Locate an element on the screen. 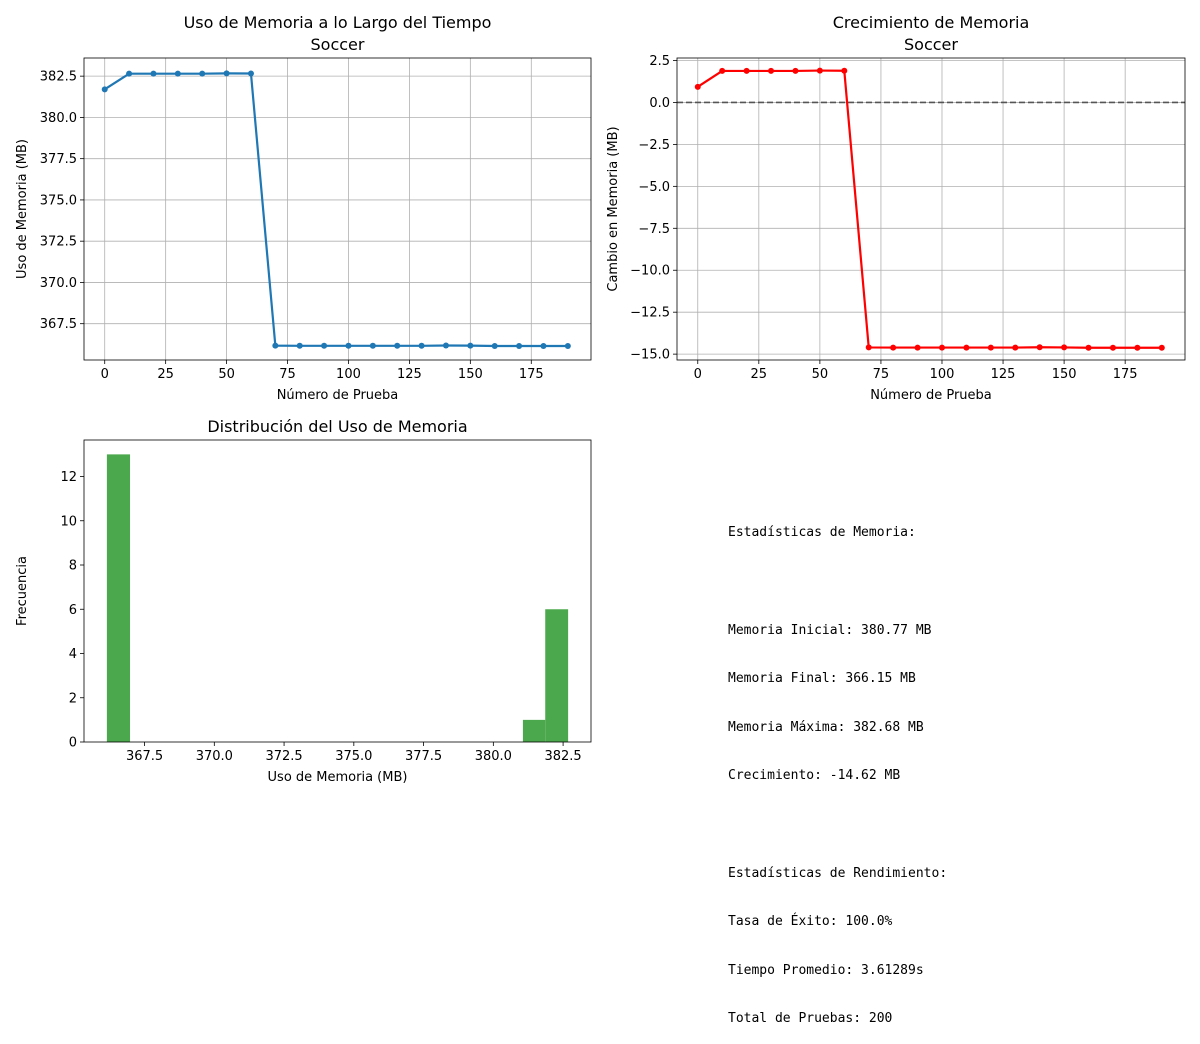 The image size is (1200, 1044). memory-distribution-x-tick-label: 380.0 is located at coordinates (493, 756).